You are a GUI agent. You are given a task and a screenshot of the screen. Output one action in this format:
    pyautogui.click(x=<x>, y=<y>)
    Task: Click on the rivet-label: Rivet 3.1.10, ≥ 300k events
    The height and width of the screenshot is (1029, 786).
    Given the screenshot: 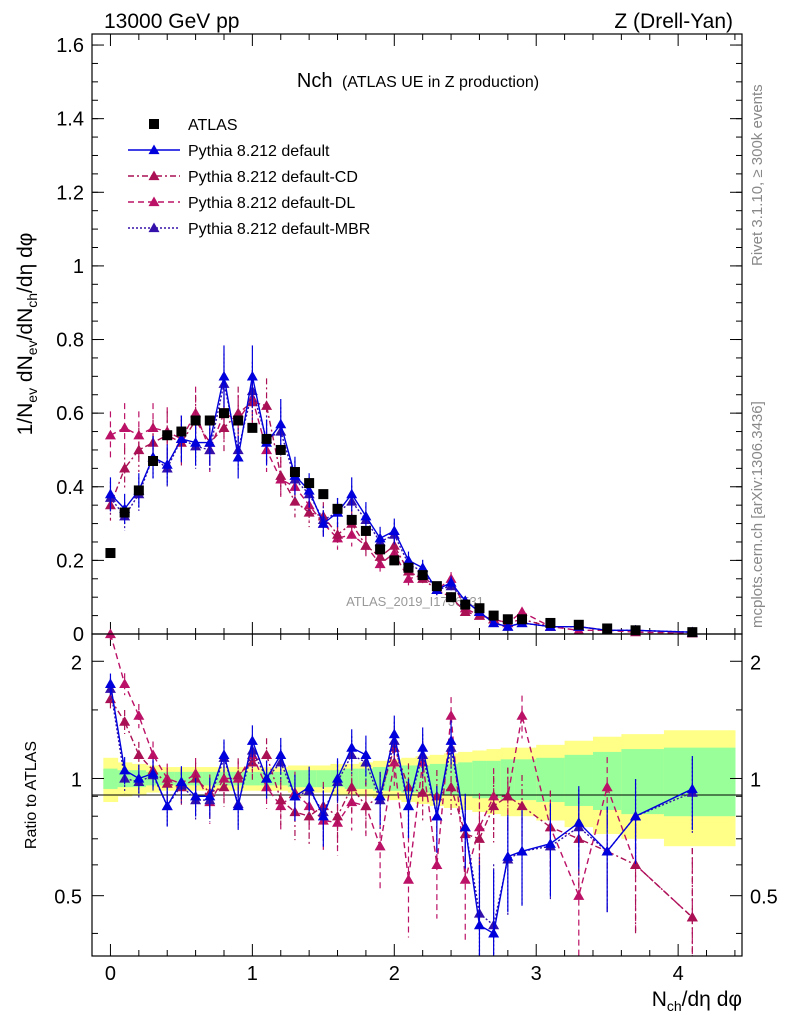 What is the action you would take?
    pyautogui.click(x=757, y=175)
    